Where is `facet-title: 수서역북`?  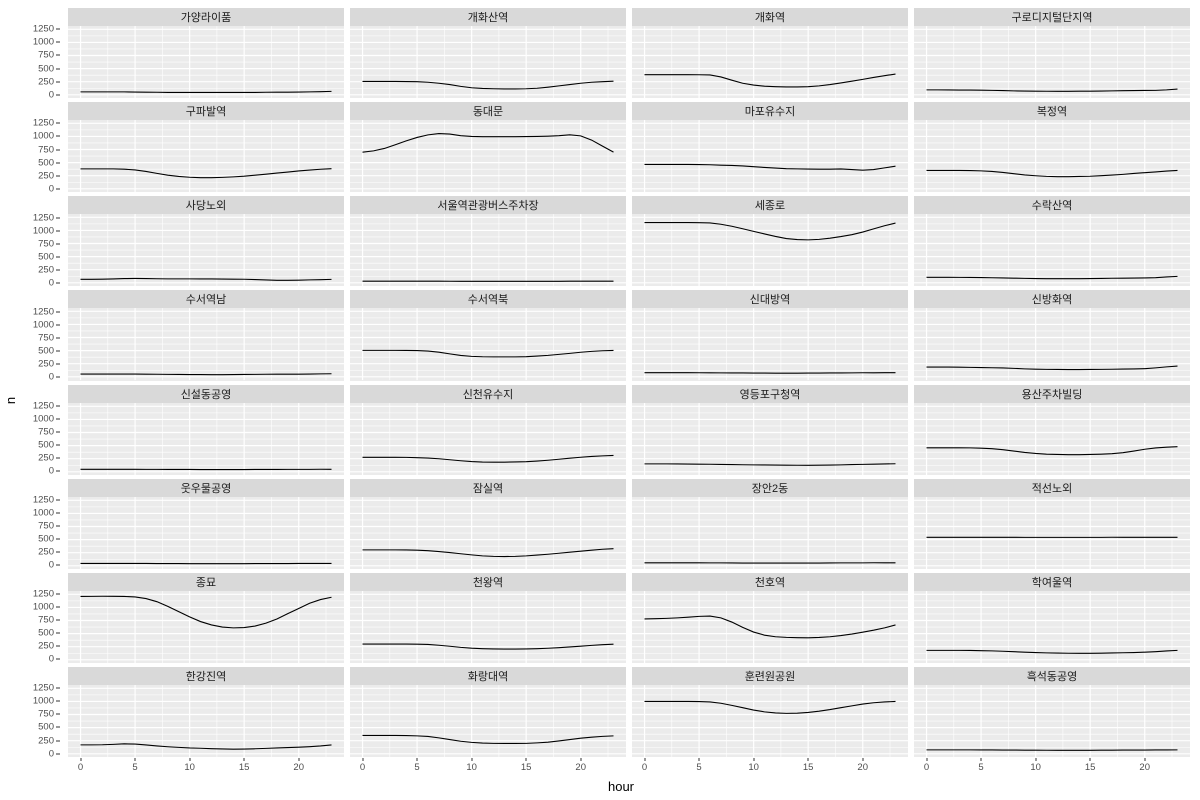
facet-title: 수서역북 is located at coordinates (488, 299).